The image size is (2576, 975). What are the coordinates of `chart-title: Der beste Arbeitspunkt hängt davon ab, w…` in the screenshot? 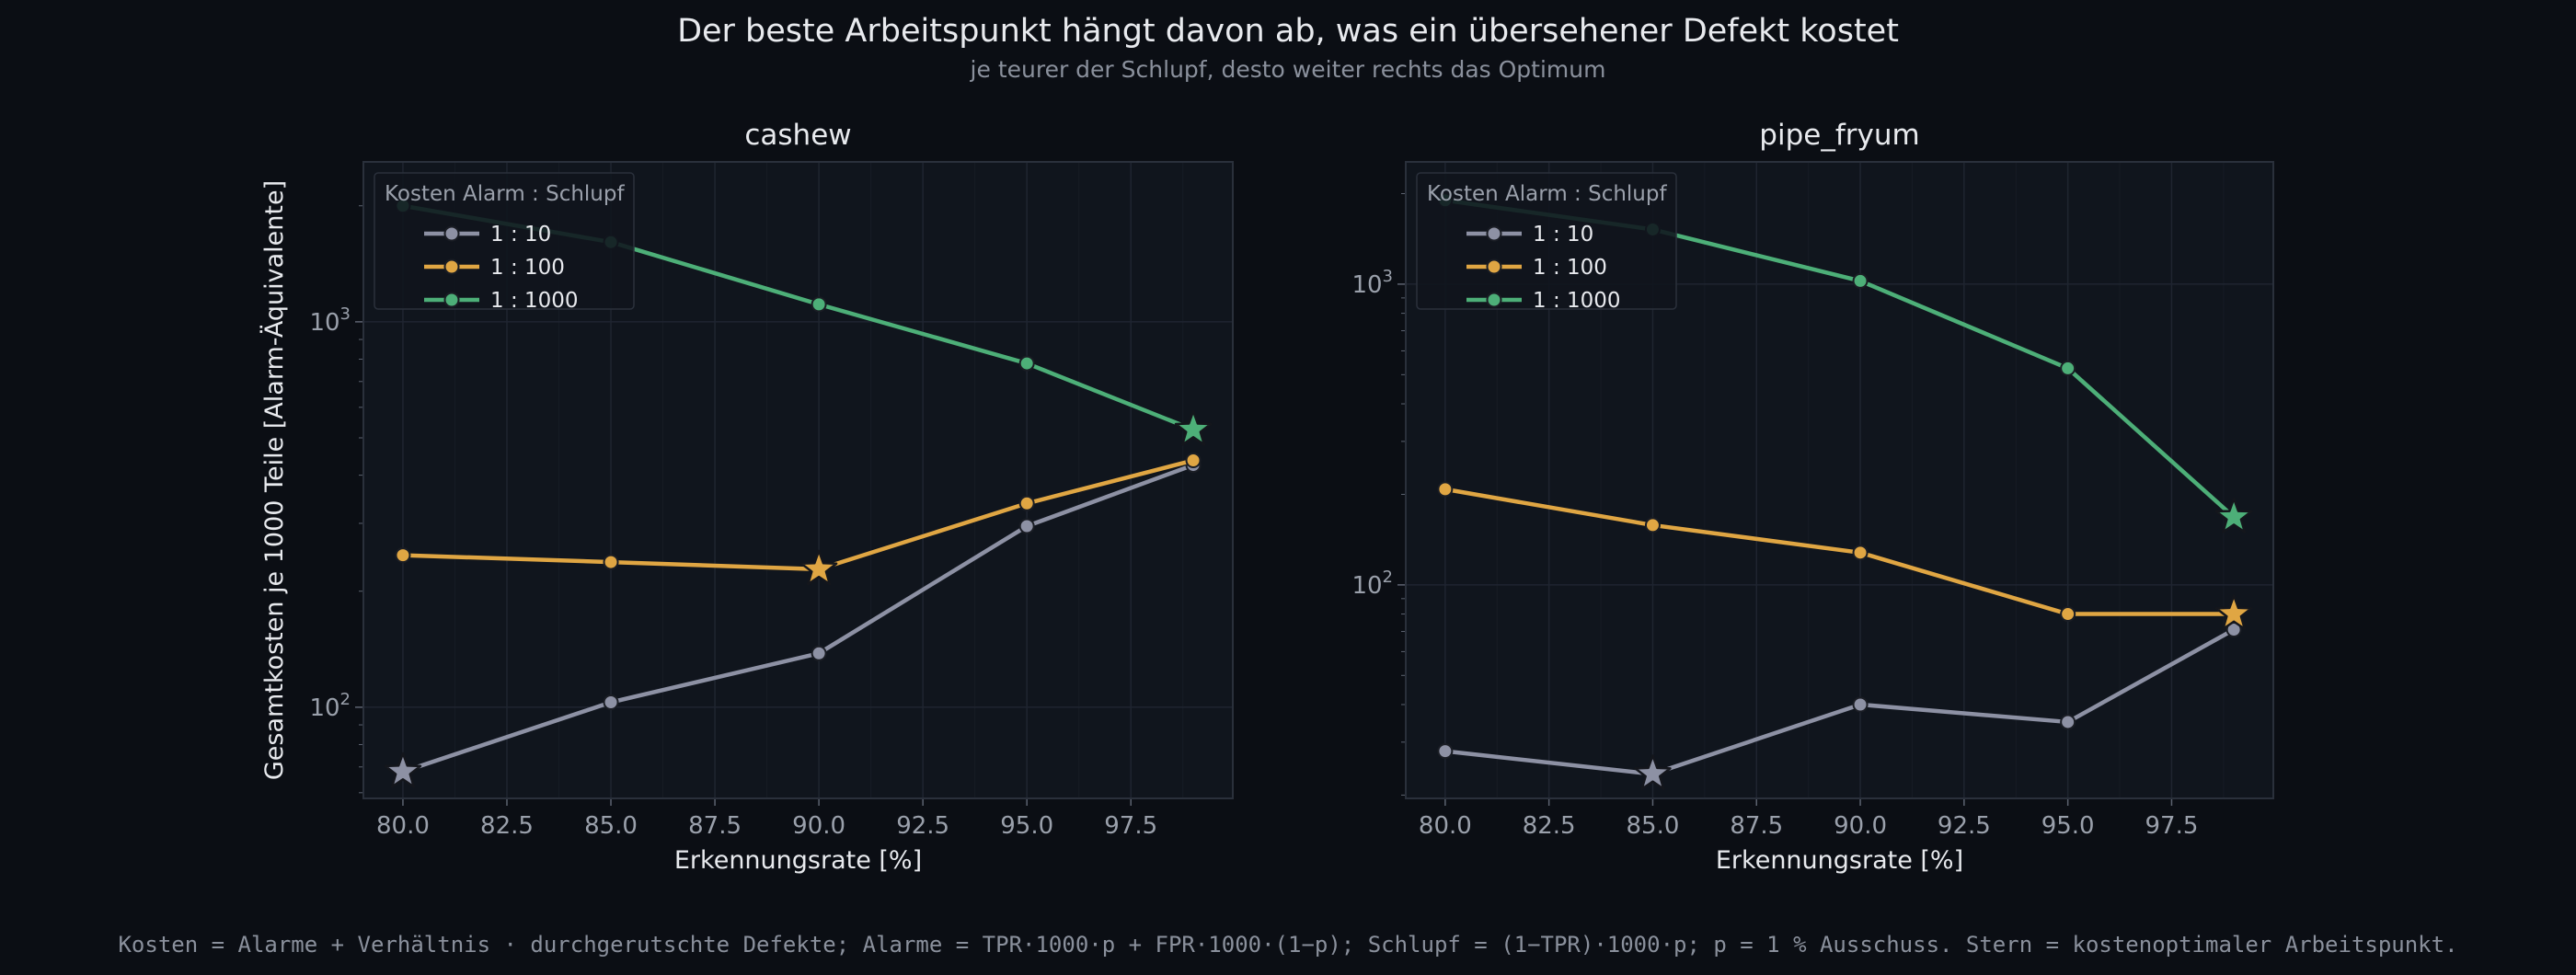 It's located at (1288, 31).